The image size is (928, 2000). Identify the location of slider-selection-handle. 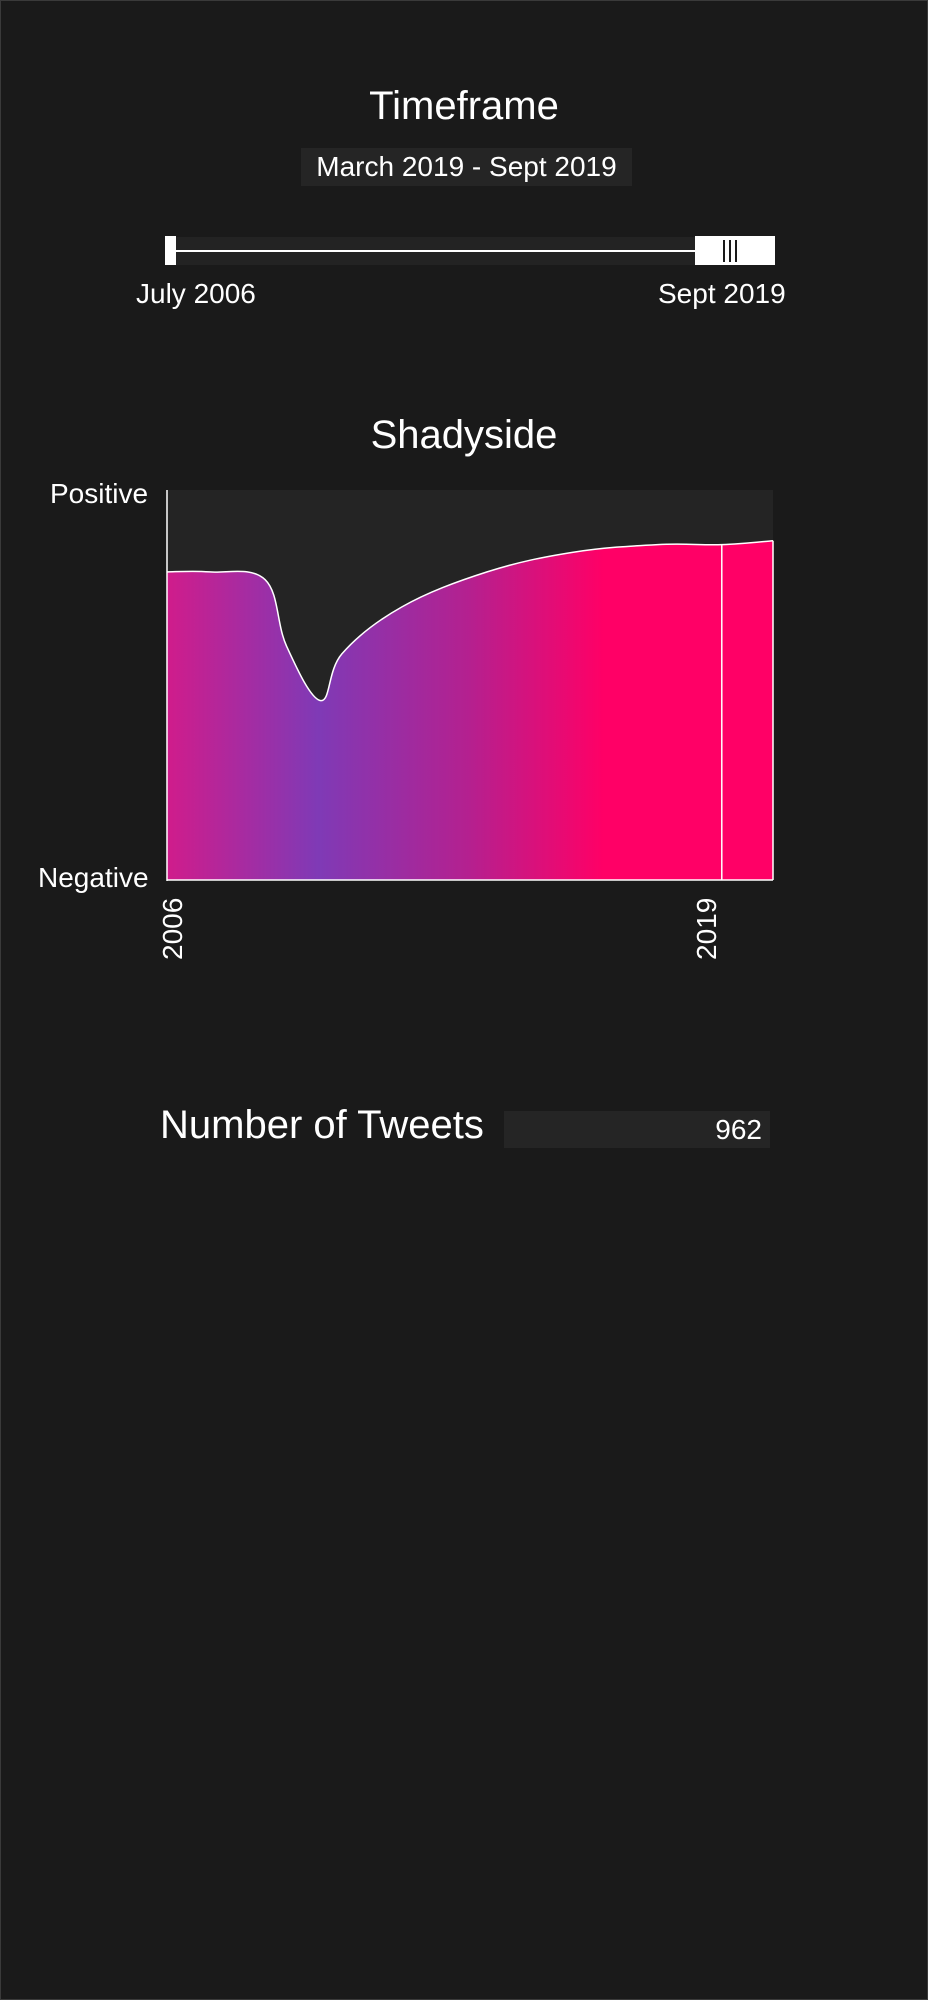
(735, 250).